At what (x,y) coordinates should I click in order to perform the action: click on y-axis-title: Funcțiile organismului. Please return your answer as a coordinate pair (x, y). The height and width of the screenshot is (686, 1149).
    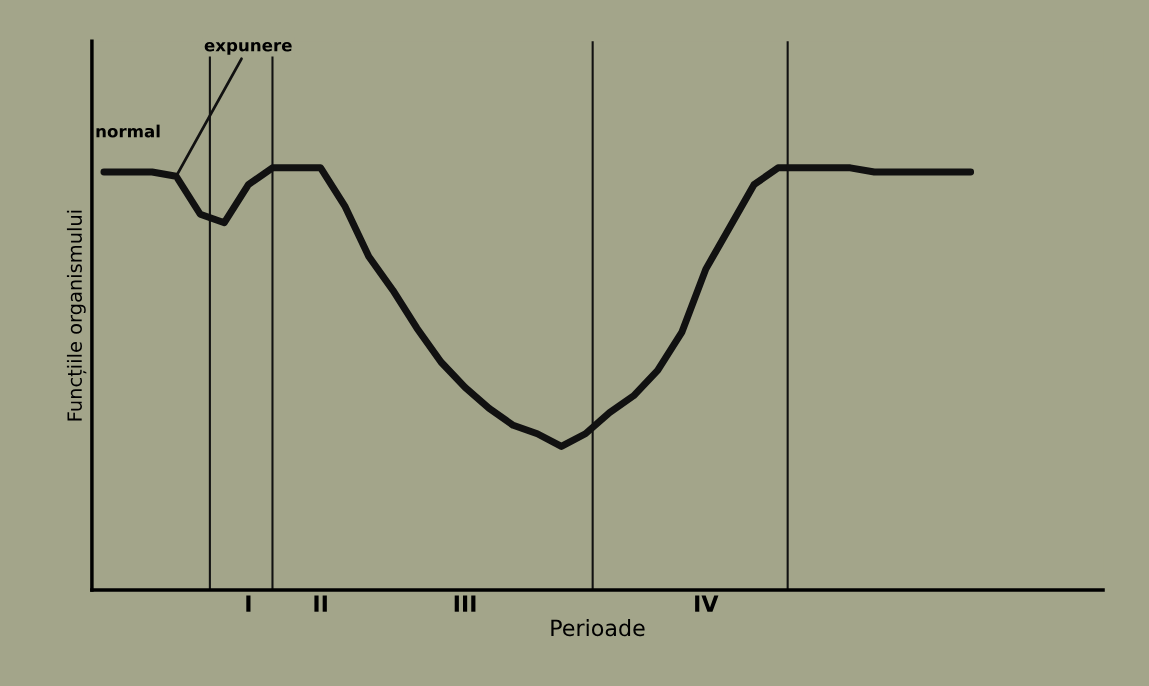
    Looking at the image, I should click on (76, 315).